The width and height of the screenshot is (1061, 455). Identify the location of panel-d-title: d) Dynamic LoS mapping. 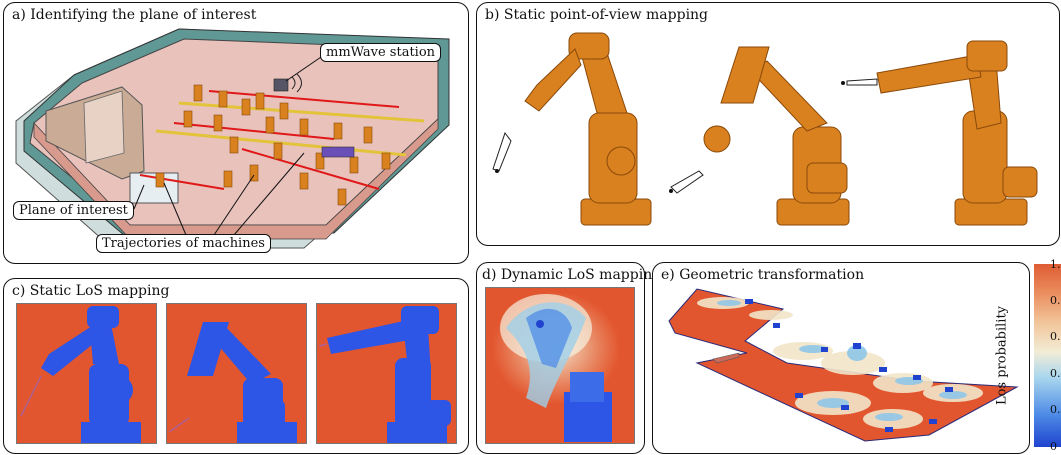
(572, 275).